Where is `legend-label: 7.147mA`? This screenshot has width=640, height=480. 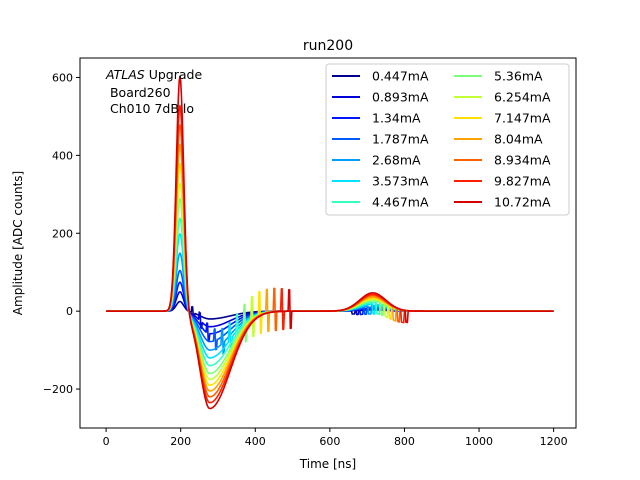
legend-label: 7.147mA is located at coordinates (522, 118).